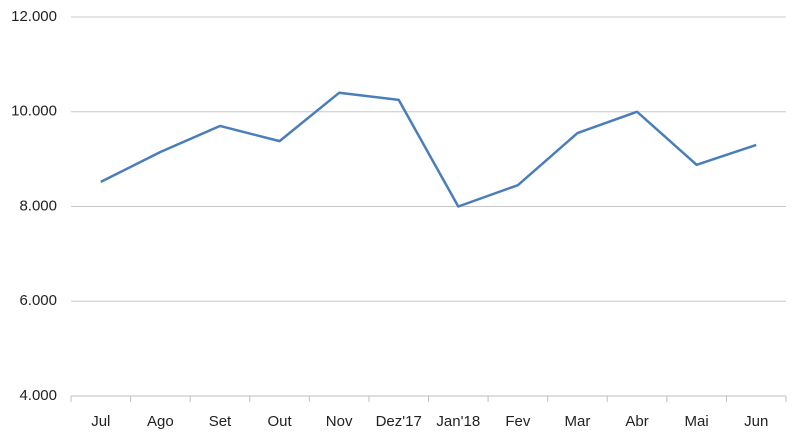 The image size is (800, 440). I want to click on x-tick-label: Out, so click(279, 421).